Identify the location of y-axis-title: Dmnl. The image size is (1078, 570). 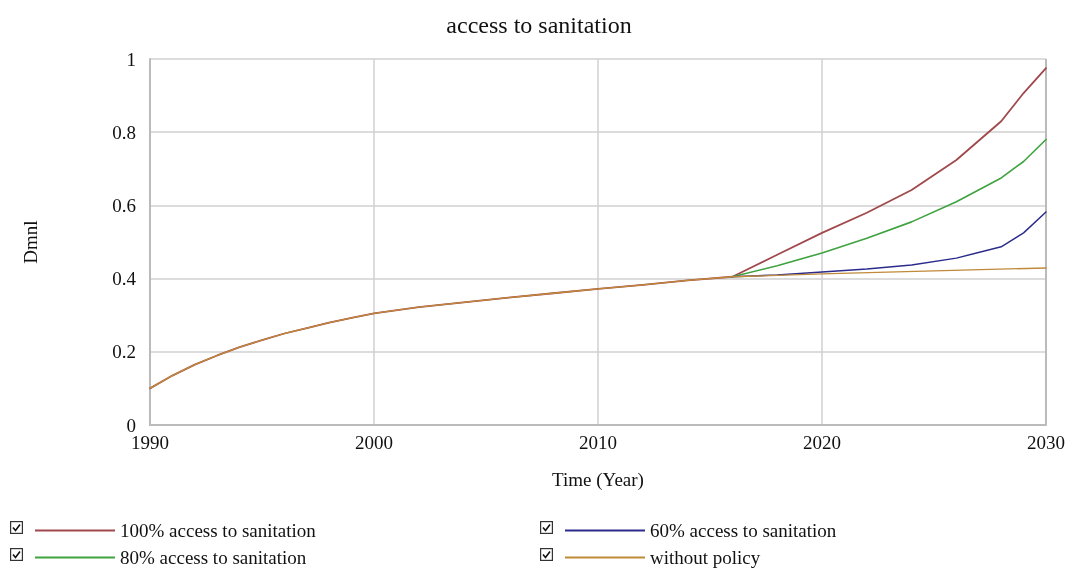
(30, 242).